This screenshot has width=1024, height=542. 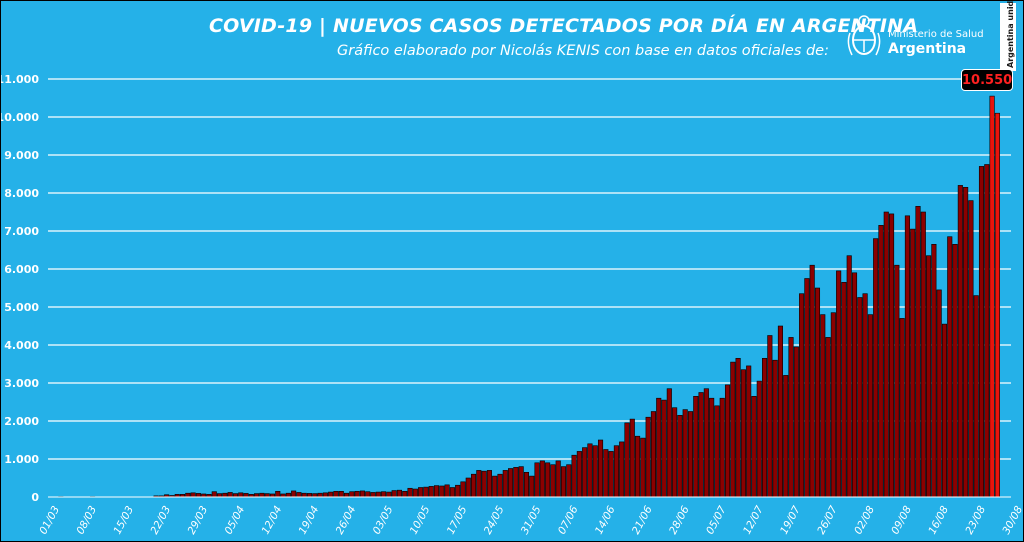 What do you see at coordinates (827, 520) in the screenshot?
I see `x-tick-label: 26/07` at bounding box center [827, 520].